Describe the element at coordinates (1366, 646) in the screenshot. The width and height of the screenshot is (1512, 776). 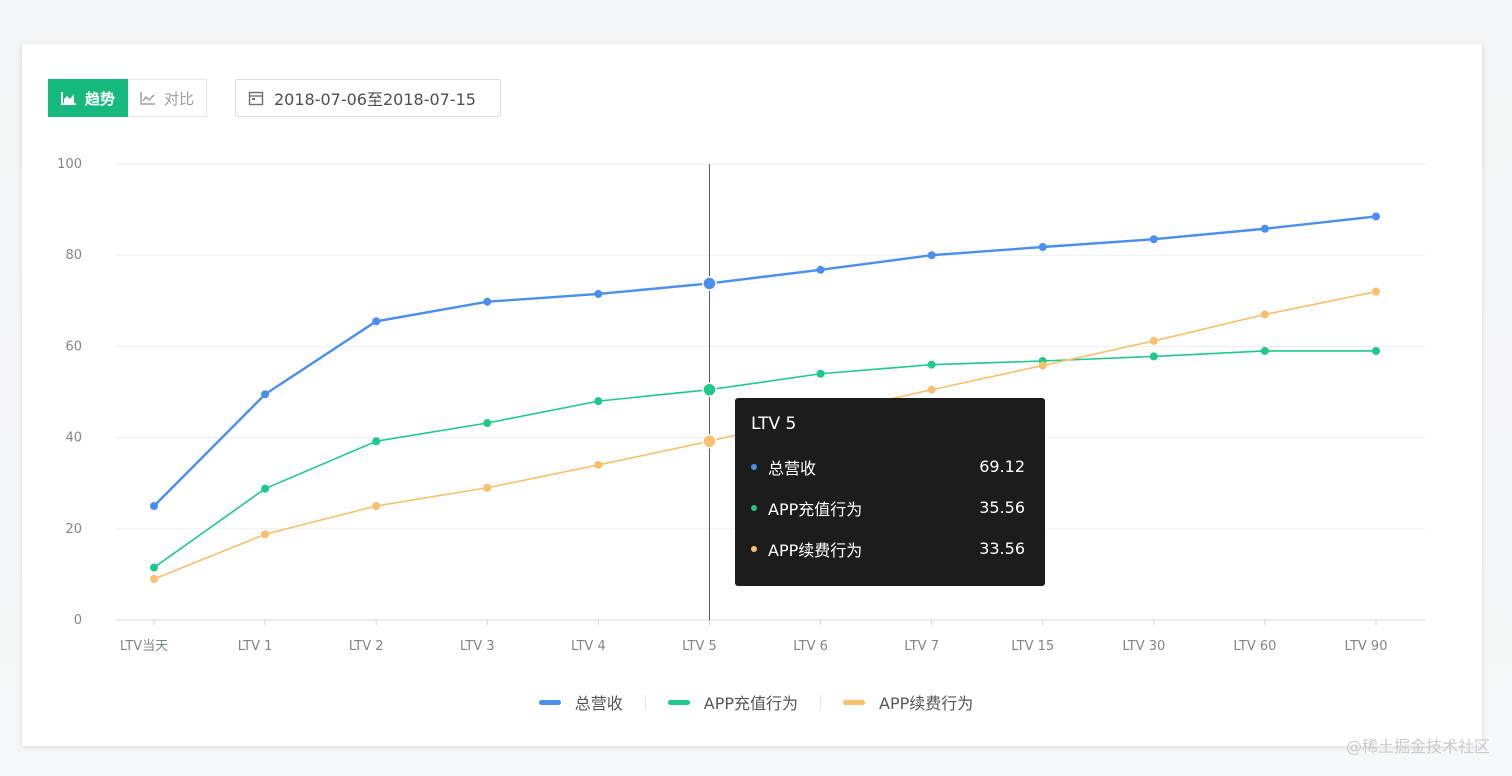
I see `x-tick-label: LTV 90` at that location.